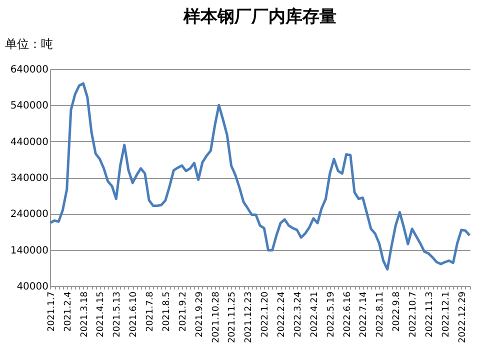 The width and height of the screenshot is (490, 348). I want to click on text: 单位：吨, so click(29, 44).